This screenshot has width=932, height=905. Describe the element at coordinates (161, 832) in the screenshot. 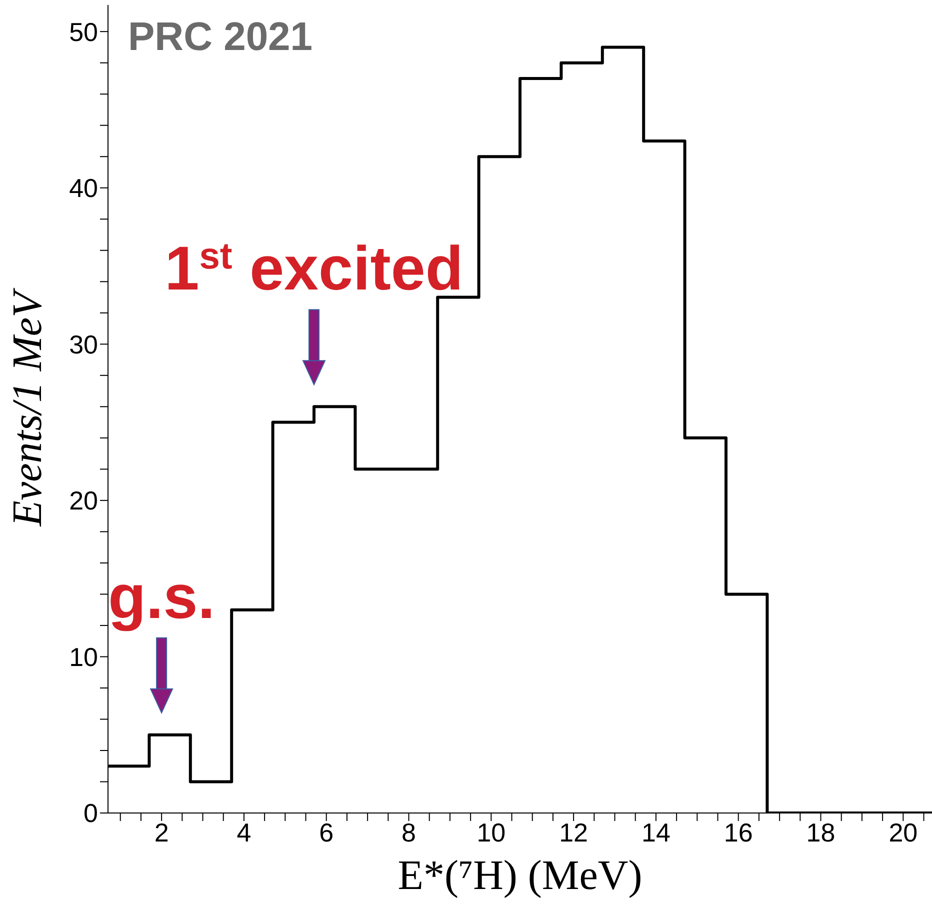

I see `x-tick-label: 2` at that location.